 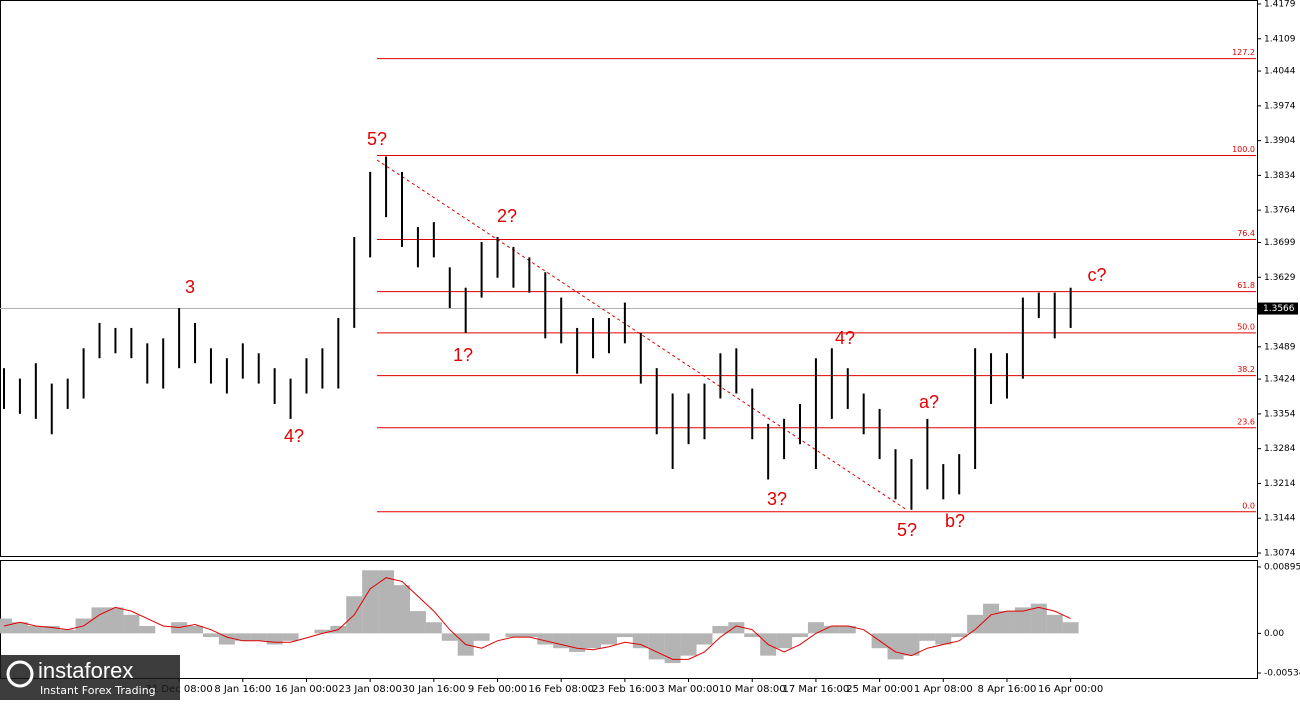 I want to click on y-tick-label: 1.3354, so click(x=1280, y=414).